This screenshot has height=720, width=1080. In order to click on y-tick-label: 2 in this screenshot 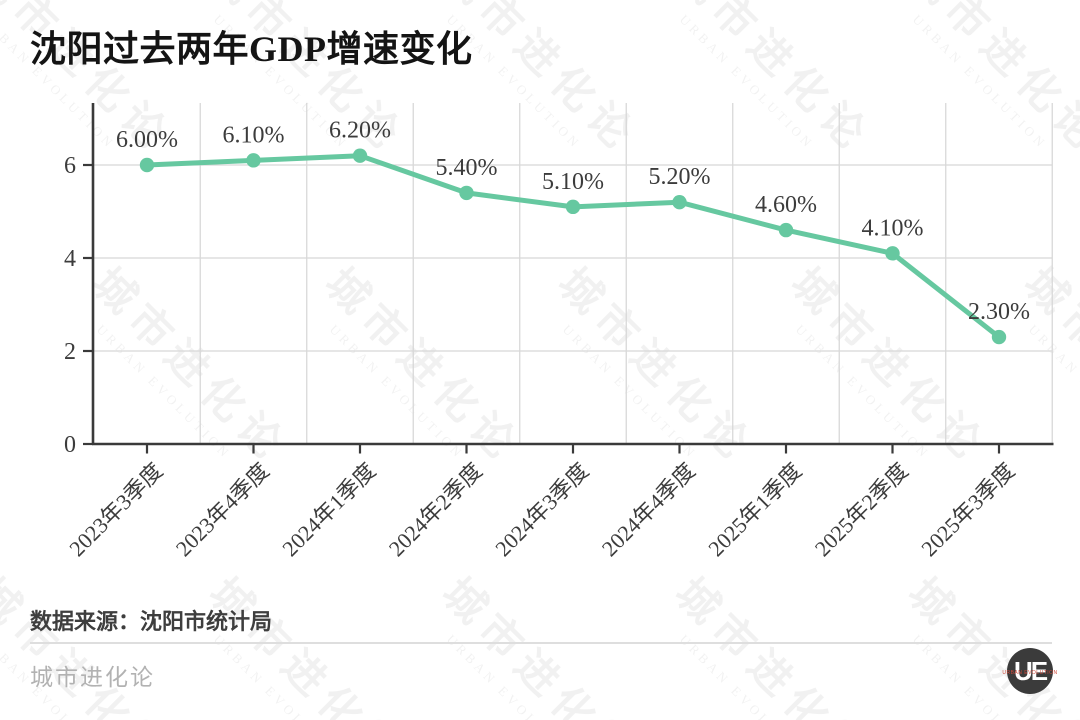, I will do `click(70, 352)`.